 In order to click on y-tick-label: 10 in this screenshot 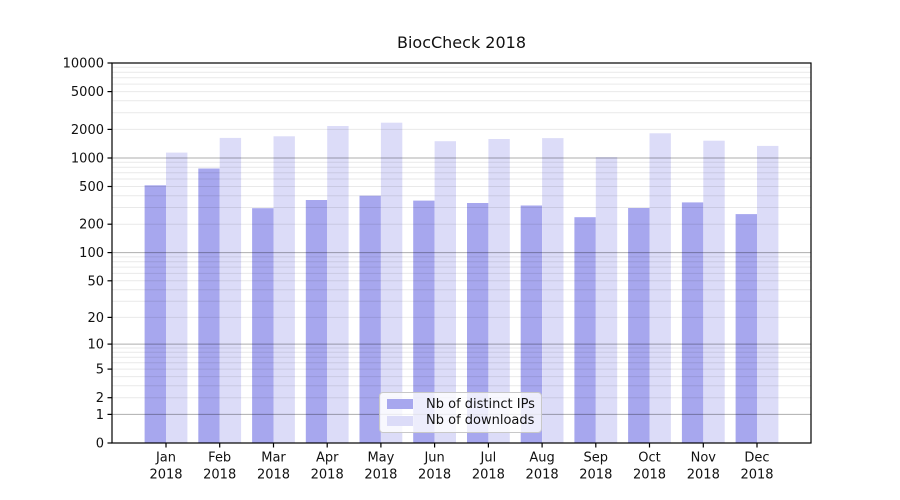, I will do `click(95, 345)`.